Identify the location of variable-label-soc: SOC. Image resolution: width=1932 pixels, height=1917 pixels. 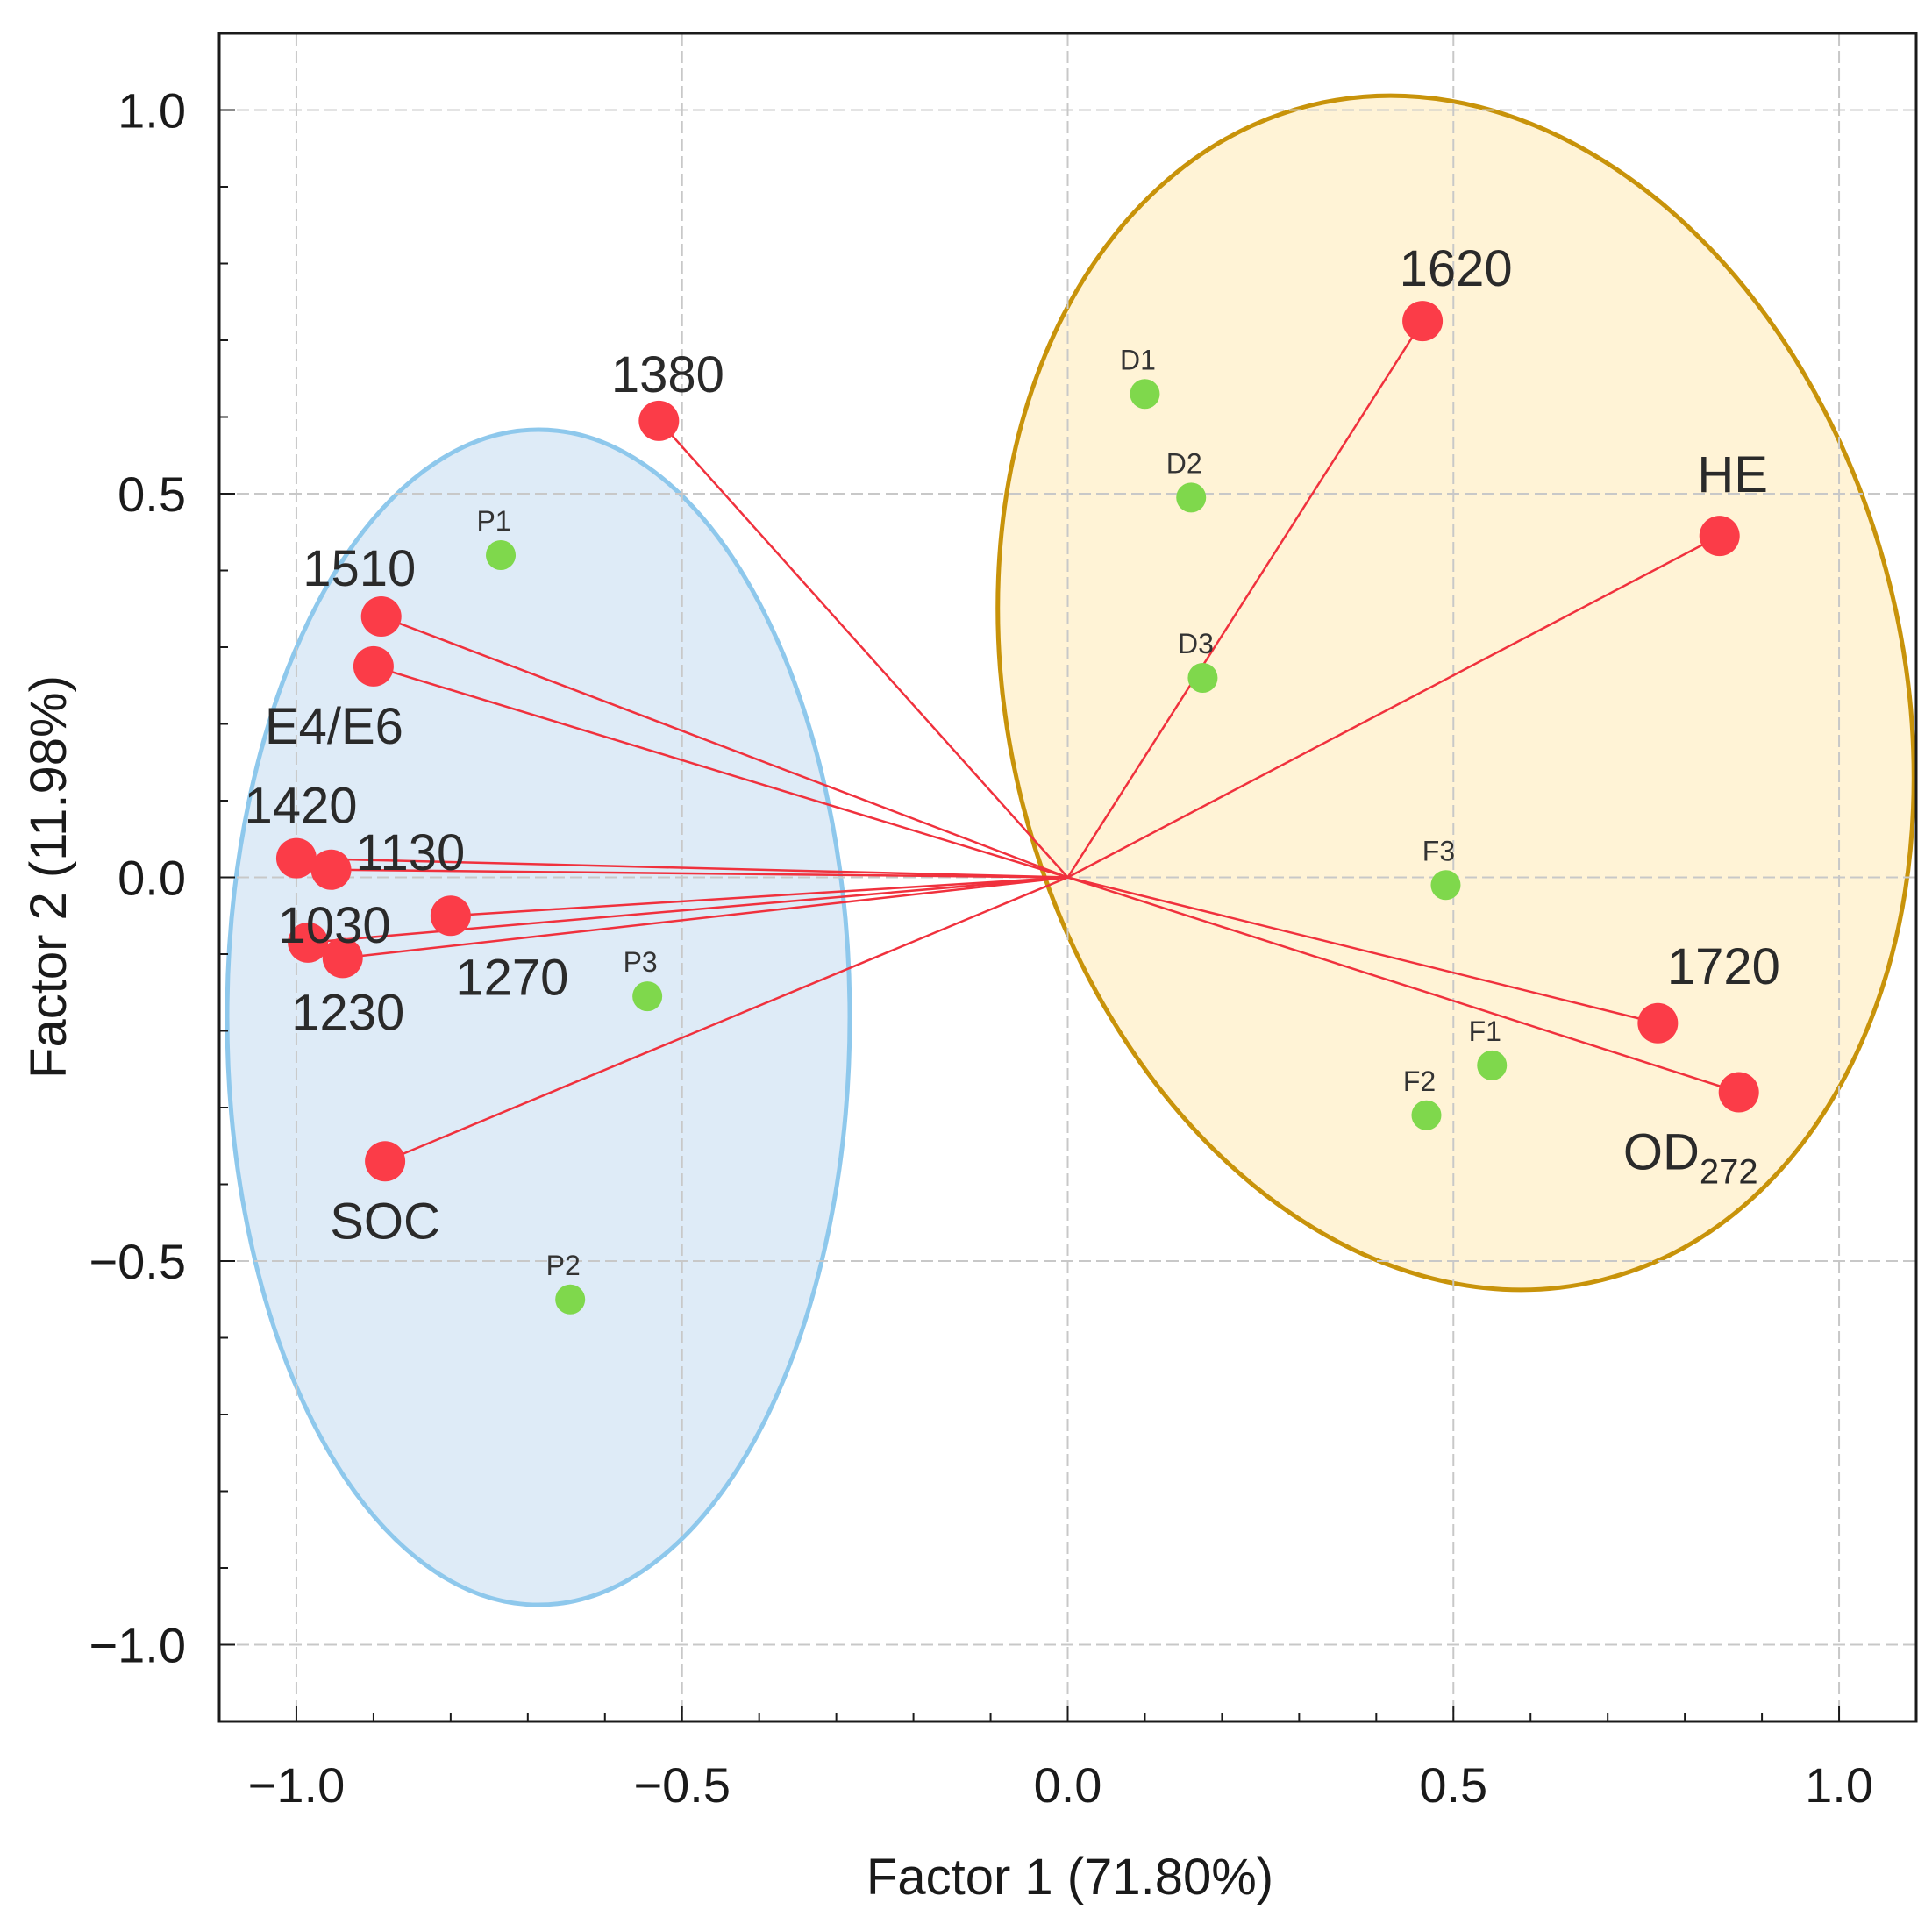
(385, 1222).